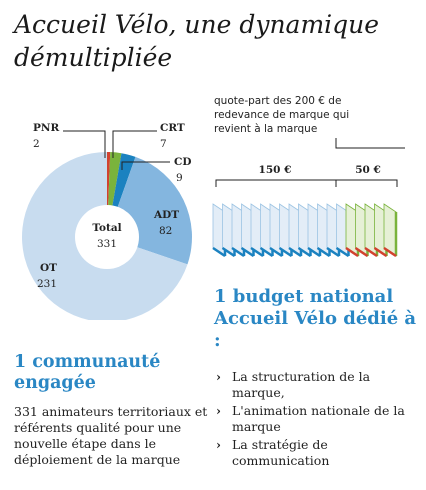 This screenshot has height=490, width=426. Describe the element at coordinates (197, 41) in the screenshot. I see `page-title: Accueil Vélo, une dynamique démultipliée` at that location.